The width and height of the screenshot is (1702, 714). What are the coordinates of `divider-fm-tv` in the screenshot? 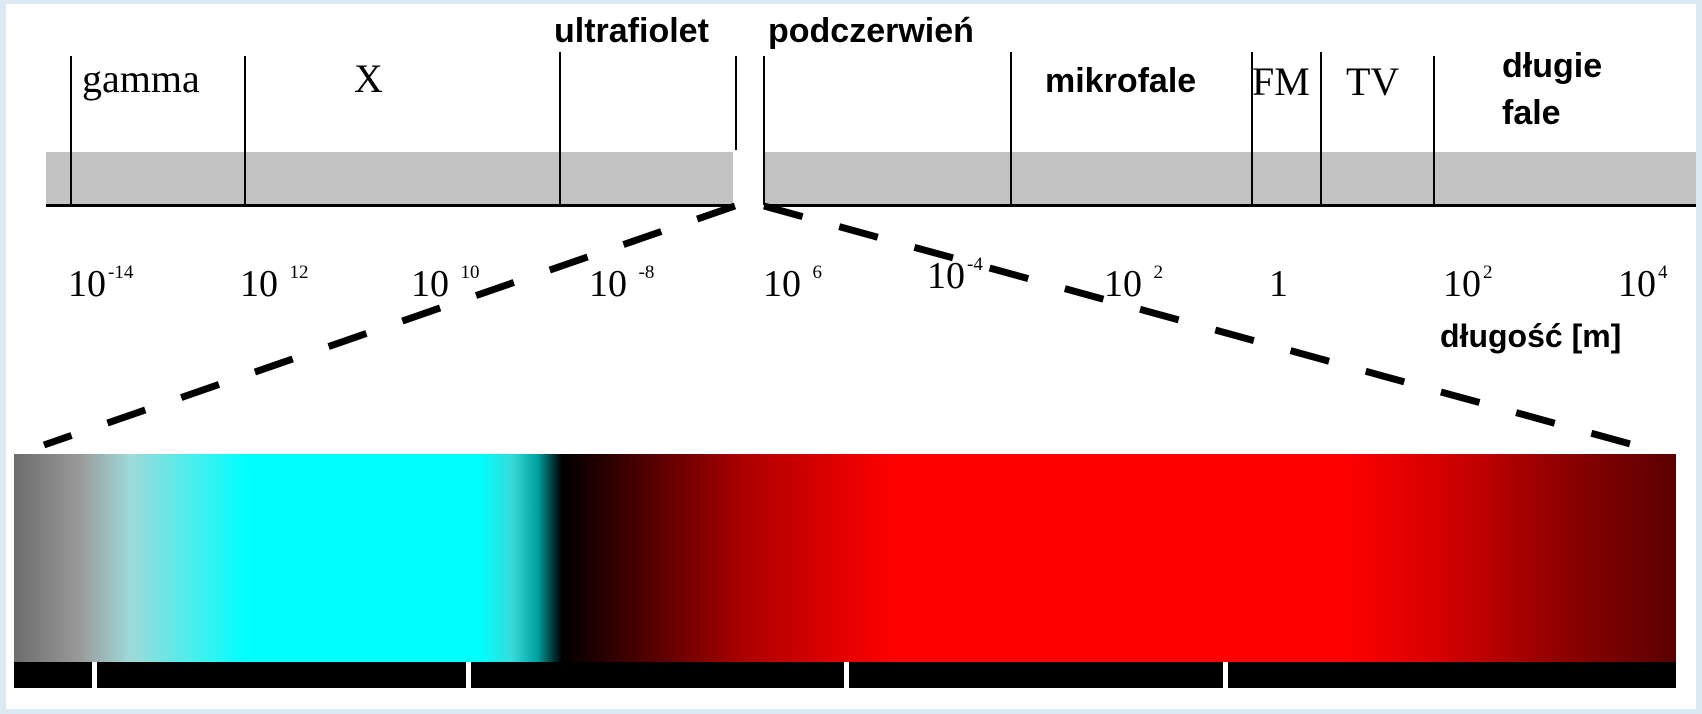 It's located at (1321, 128).